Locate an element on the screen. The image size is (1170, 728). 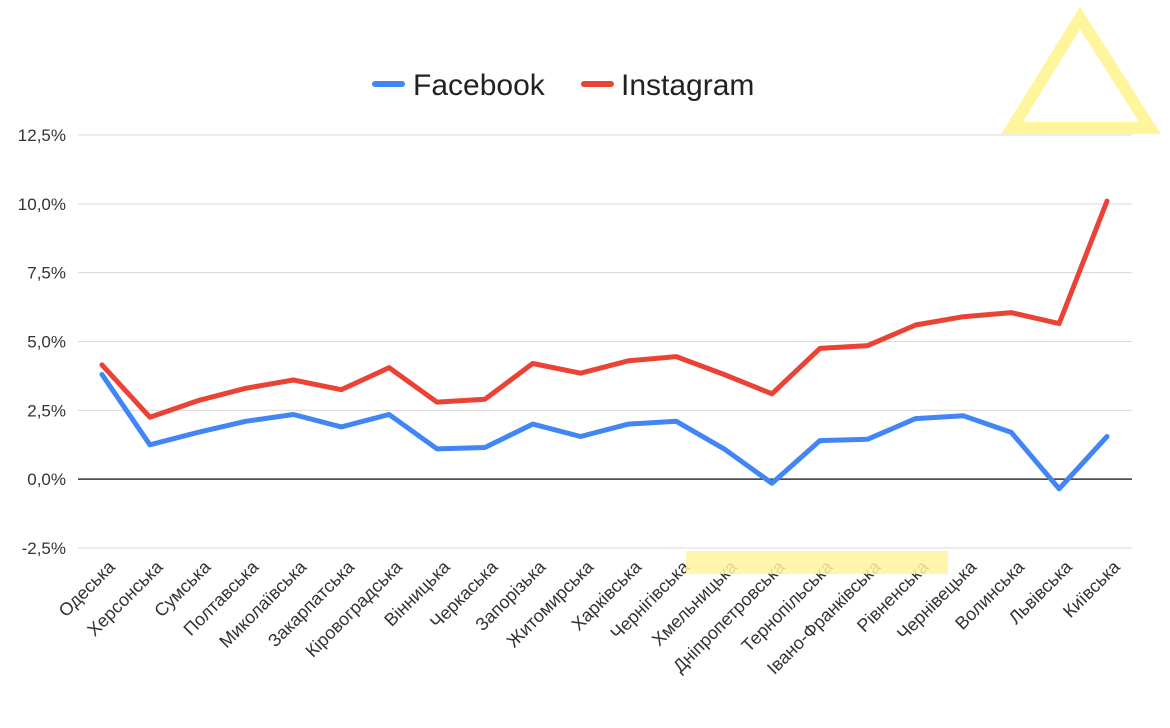
legend-label-instagram: Instagram is located at coordinates (687, 85).